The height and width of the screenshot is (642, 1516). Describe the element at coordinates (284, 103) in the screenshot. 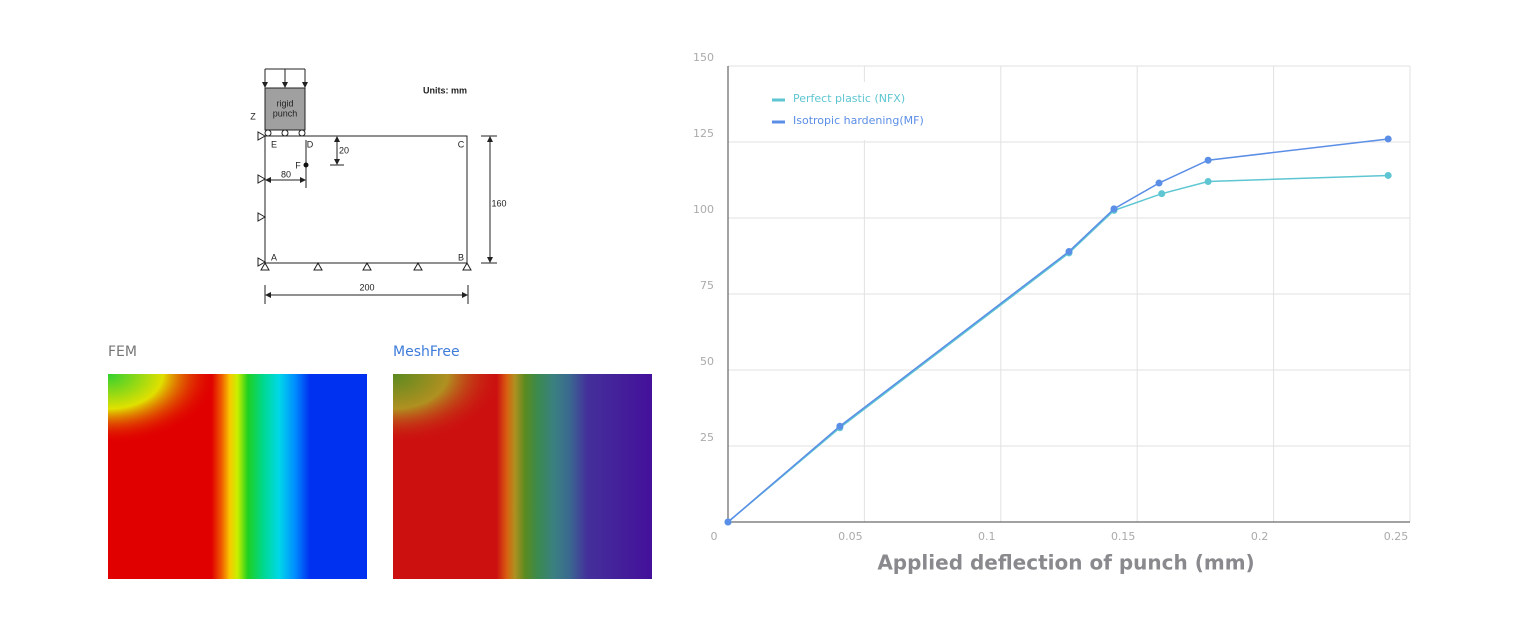

I see `punch-label: rigid` at that location.